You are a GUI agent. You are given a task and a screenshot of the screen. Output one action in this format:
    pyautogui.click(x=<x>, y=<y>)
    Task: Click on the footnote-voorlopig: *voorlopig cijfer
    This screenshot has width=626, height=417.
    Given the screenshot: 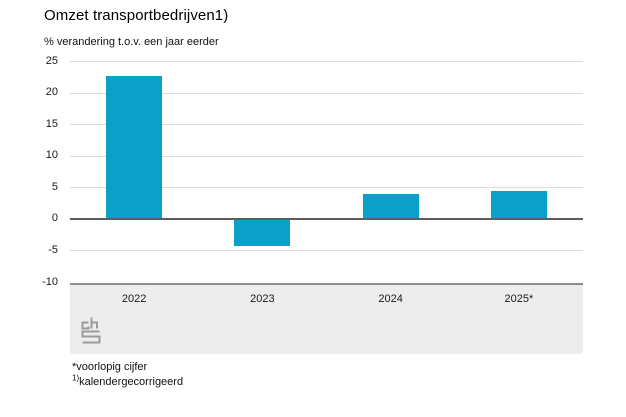 What is the action you would take?
    pyautogui.click(x=127, y=367)
    